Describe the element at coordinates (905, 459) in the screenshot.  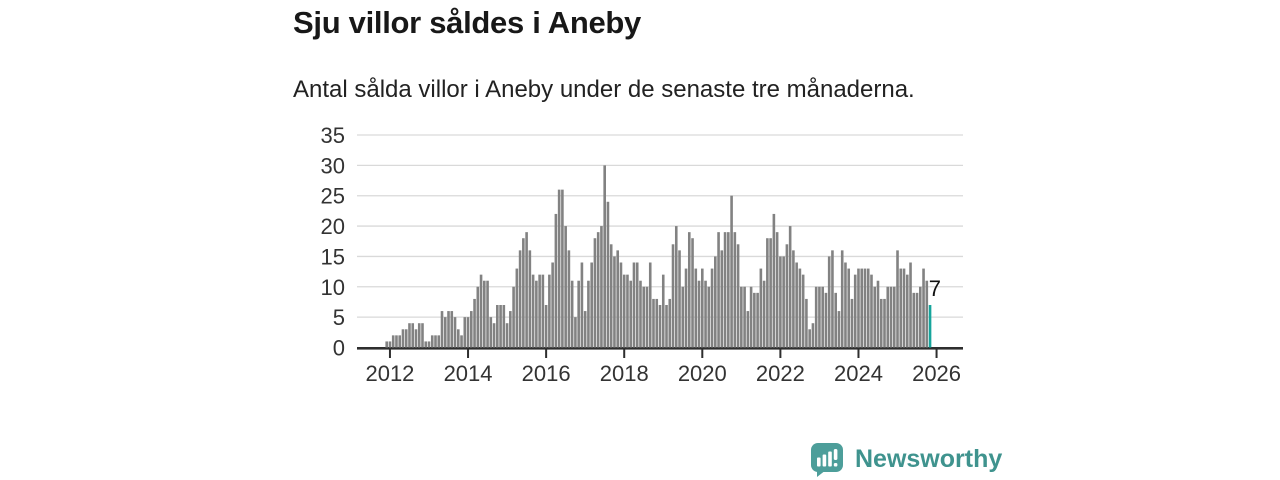
I see `brand-footer: Newsworthy` at that location.